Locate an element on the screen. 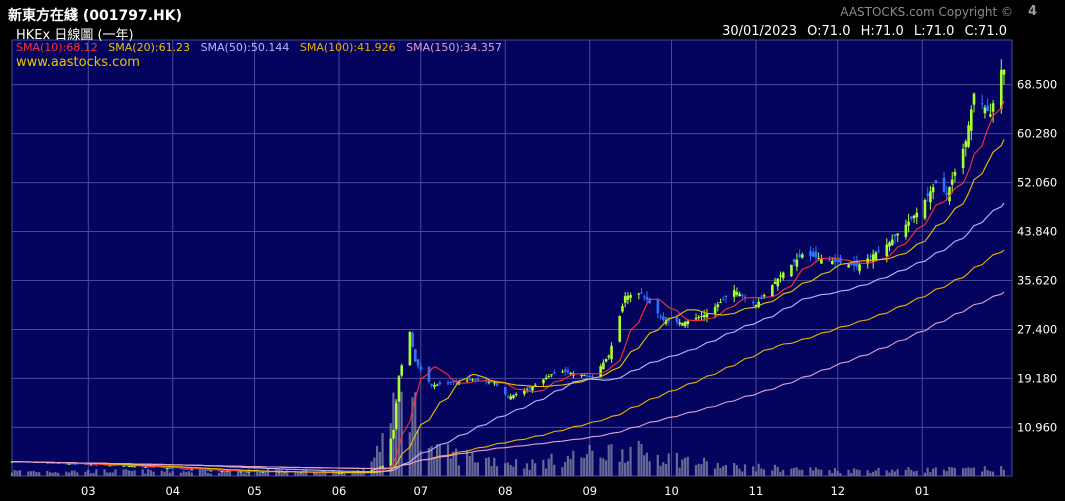  copyright-text: AASTOCKS.com Copyright © is located at coordinates (926, 12).